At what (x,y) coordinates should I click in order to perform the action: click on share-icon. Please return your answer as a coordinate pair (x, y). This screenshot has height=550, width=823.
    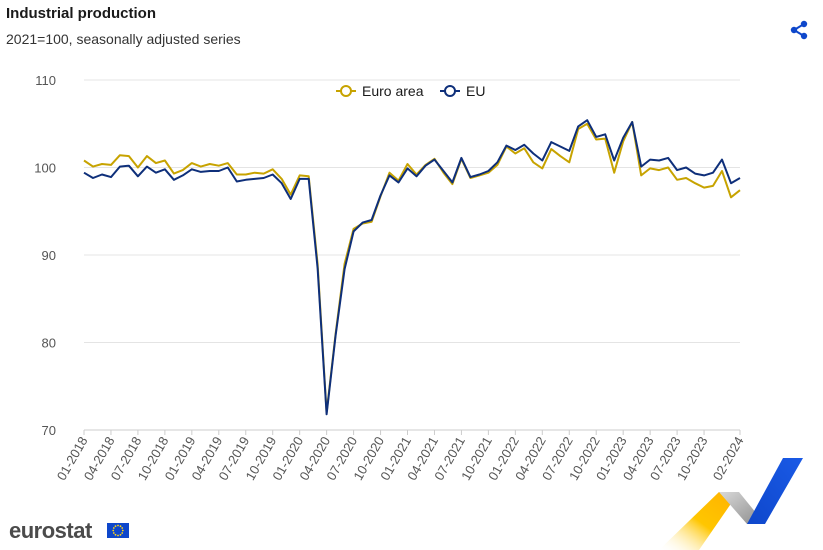
    Looking at the image, I should click on (799, 30).